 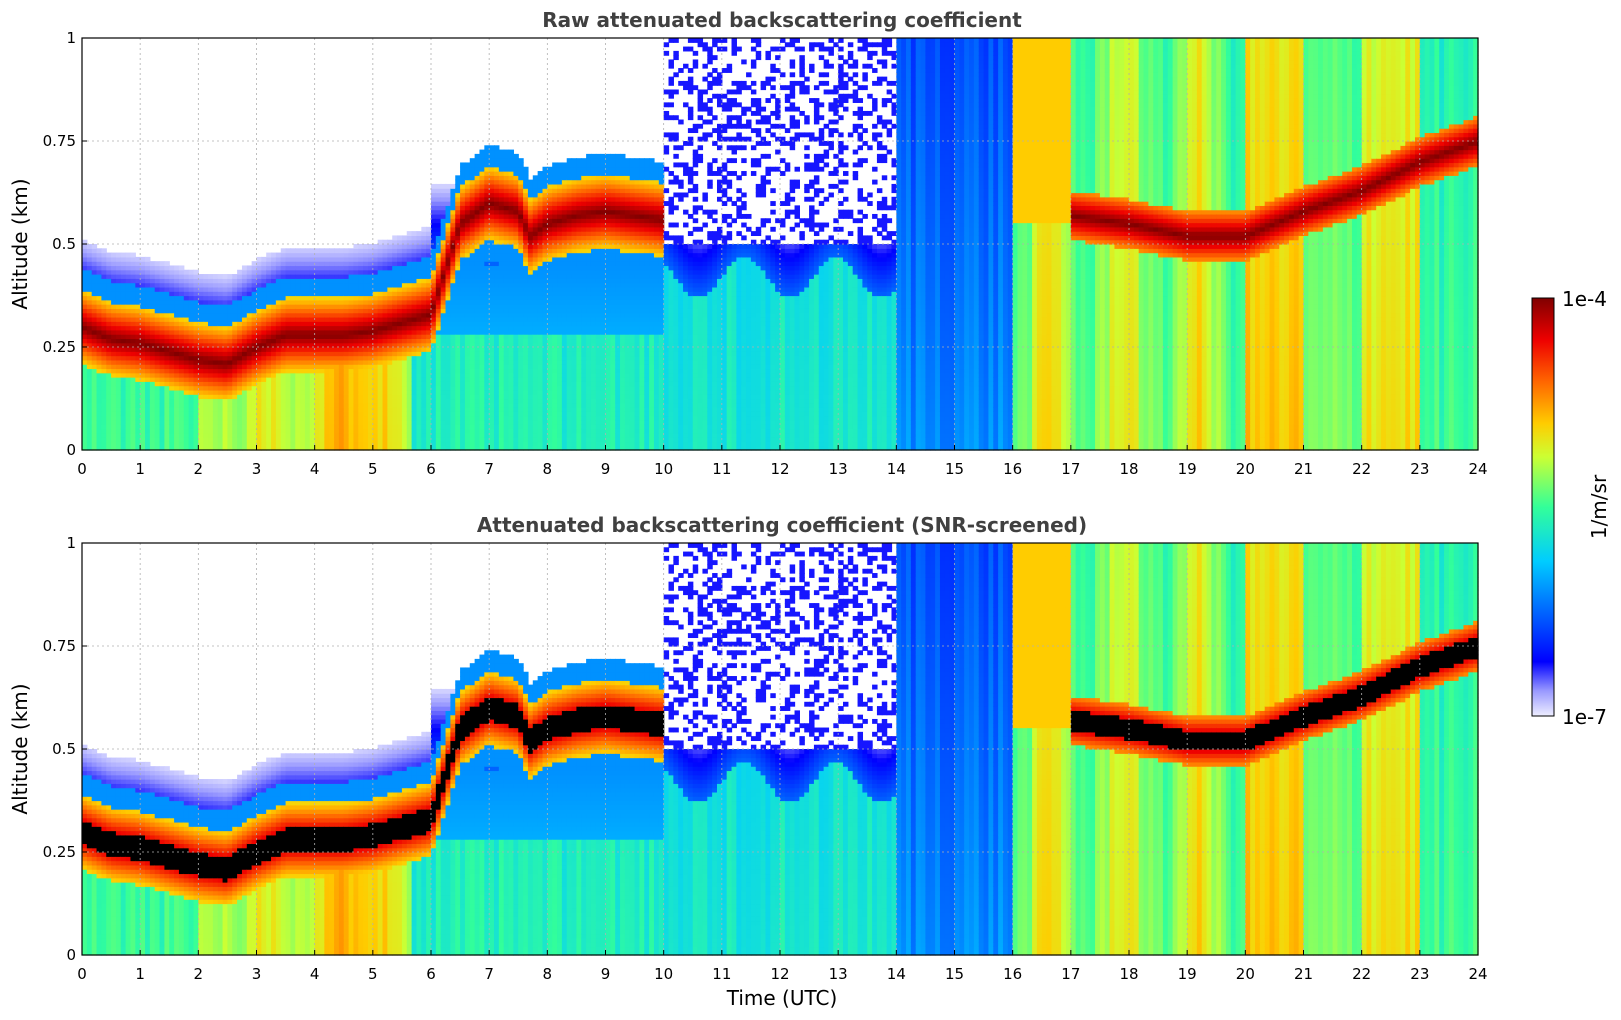 I want to click on colorbar-gradient, so click(x=1543, y=507).